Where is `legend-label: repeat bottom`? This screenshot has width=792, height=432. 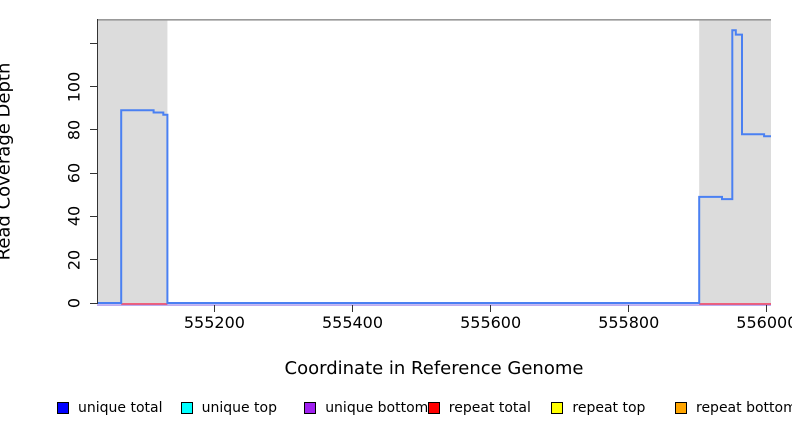 legend-label: repeat bottom is located at coordinates (744, 408).